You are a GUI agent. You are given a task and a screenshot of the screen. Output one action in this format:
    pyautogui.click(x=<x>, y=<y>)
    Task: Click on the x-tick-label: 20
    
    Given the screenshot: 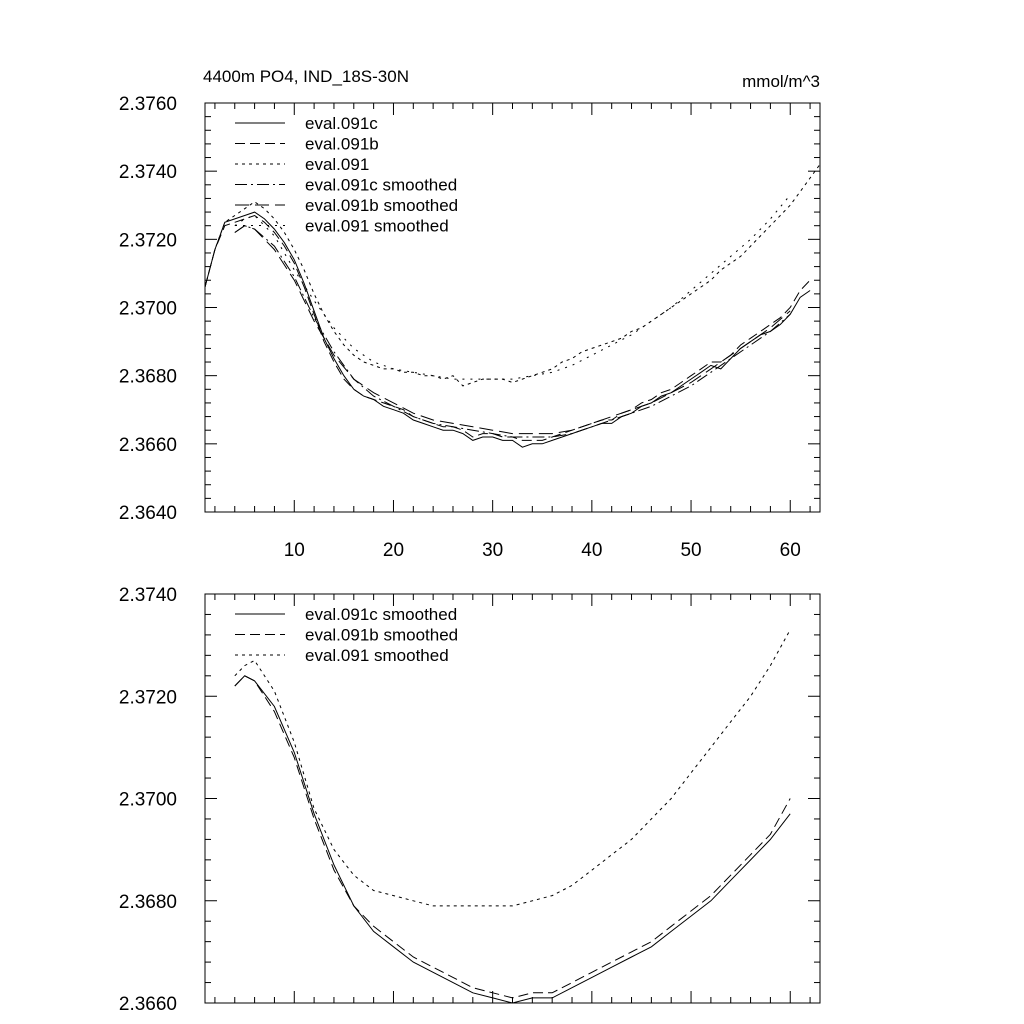 What is the action you would take?
    pyautogui.click(x=393, y=550)
    